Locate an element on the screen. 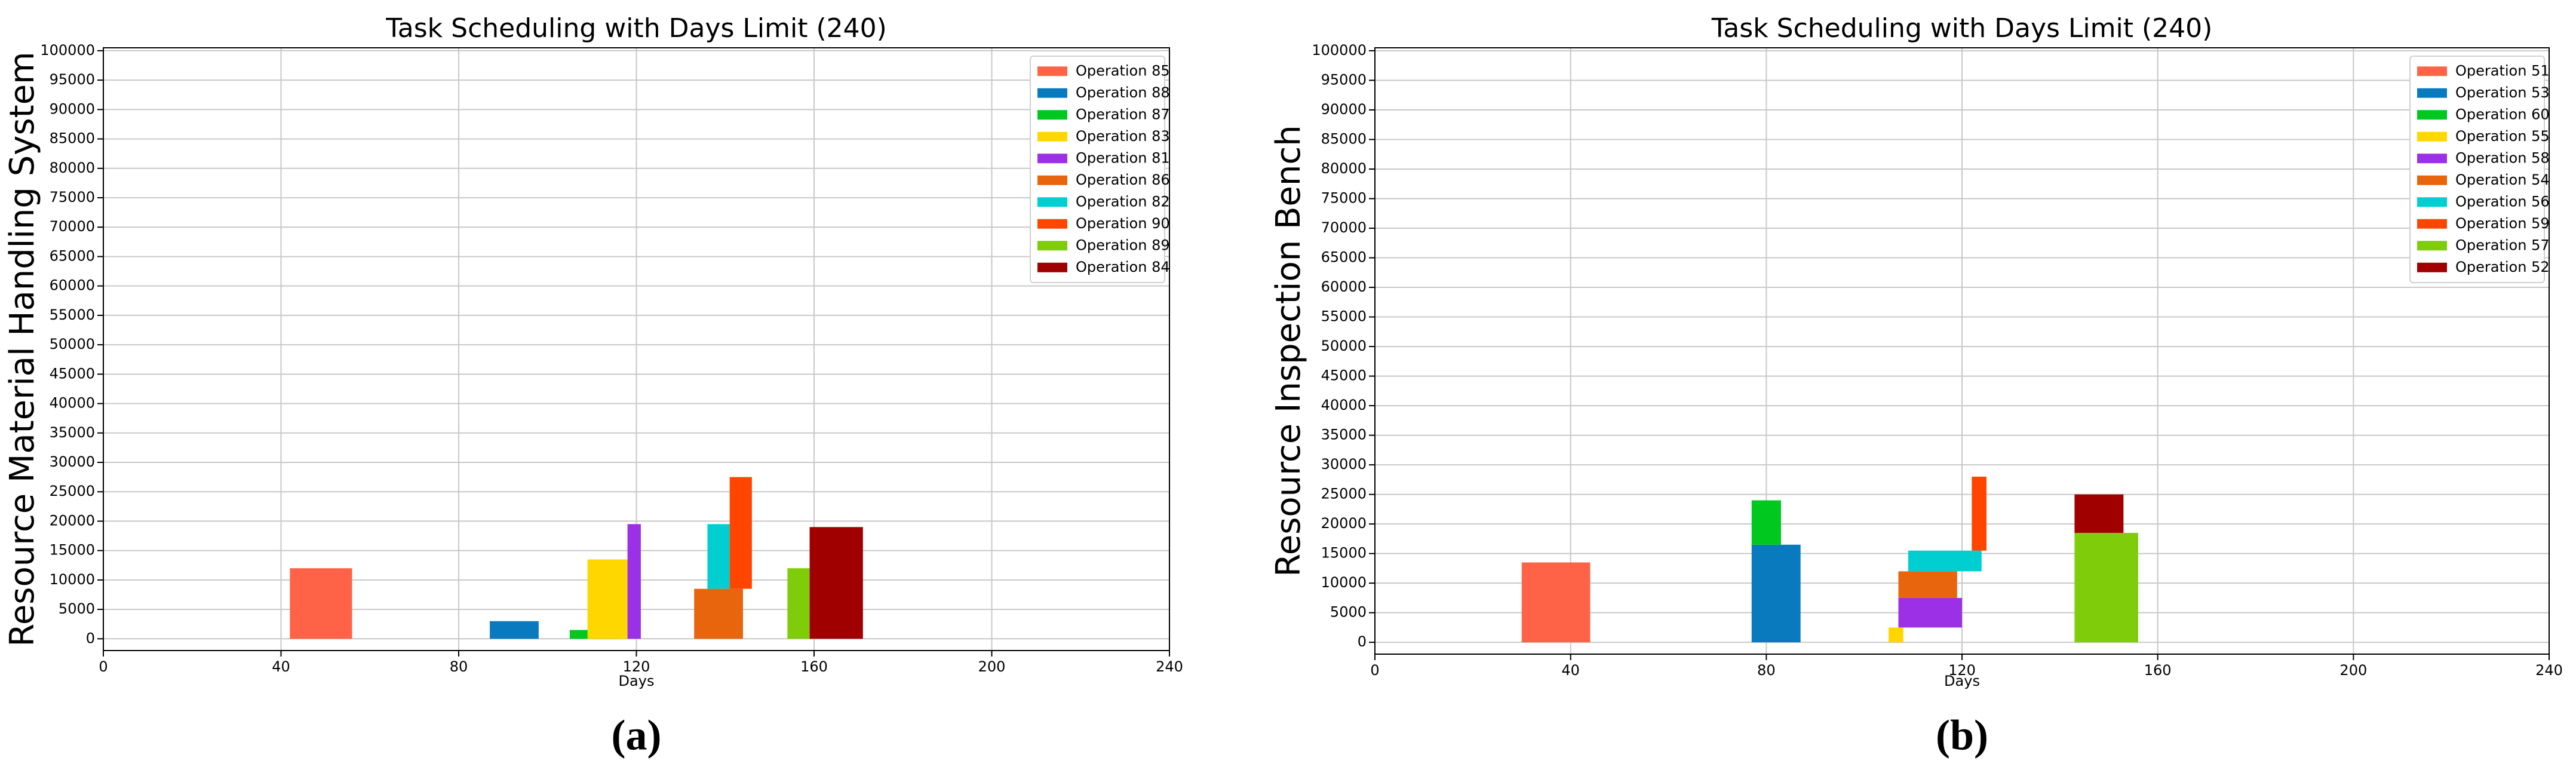 This screenshot has width=2576, height=776. legend-label: Operation 83 is located at coordinates (1123, 137).